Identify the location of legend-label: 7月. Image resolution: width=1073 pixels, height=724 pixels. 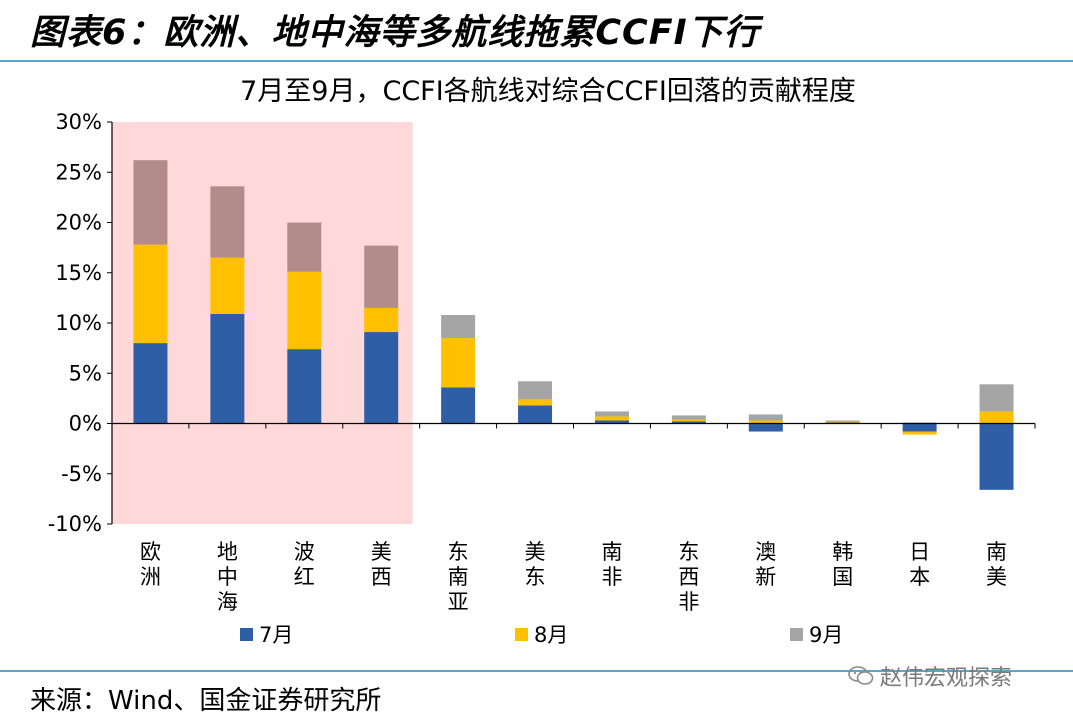
(276, 635).